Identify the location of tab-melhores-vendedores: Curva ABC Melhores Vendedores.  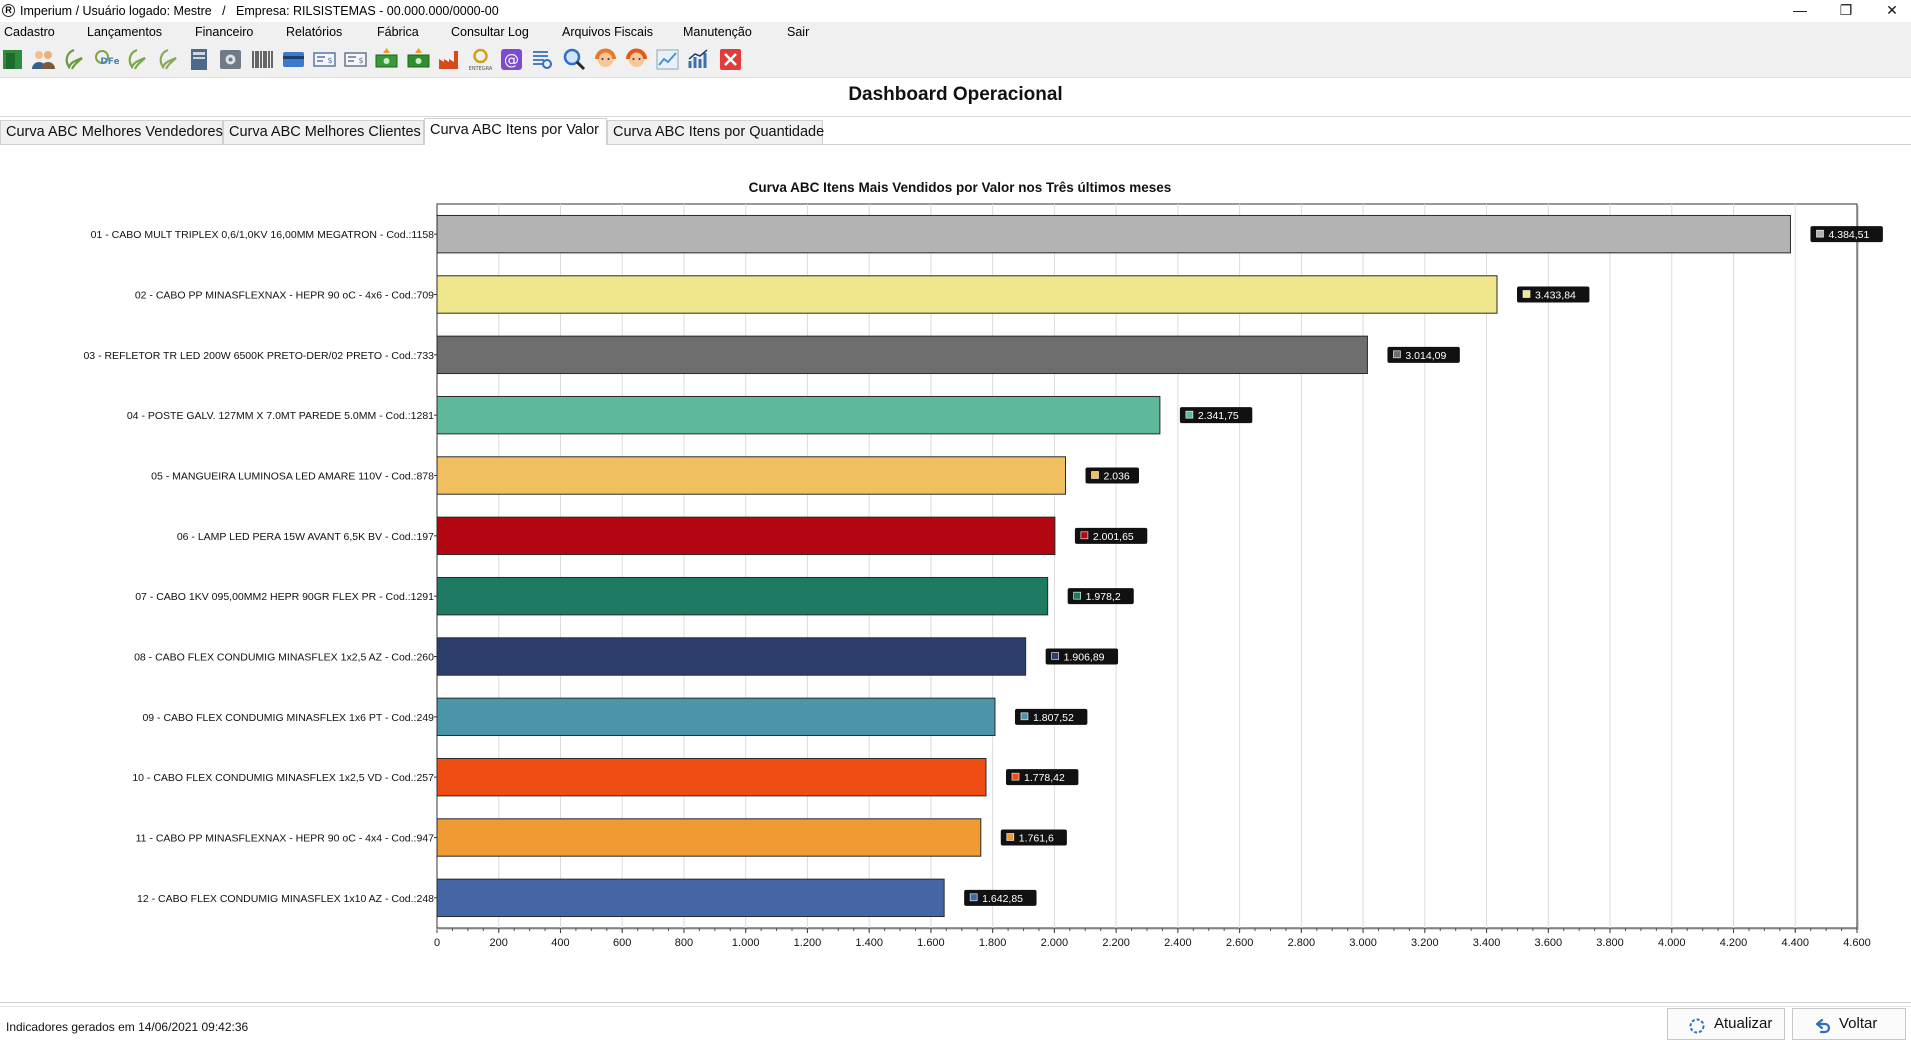
(111, 132).